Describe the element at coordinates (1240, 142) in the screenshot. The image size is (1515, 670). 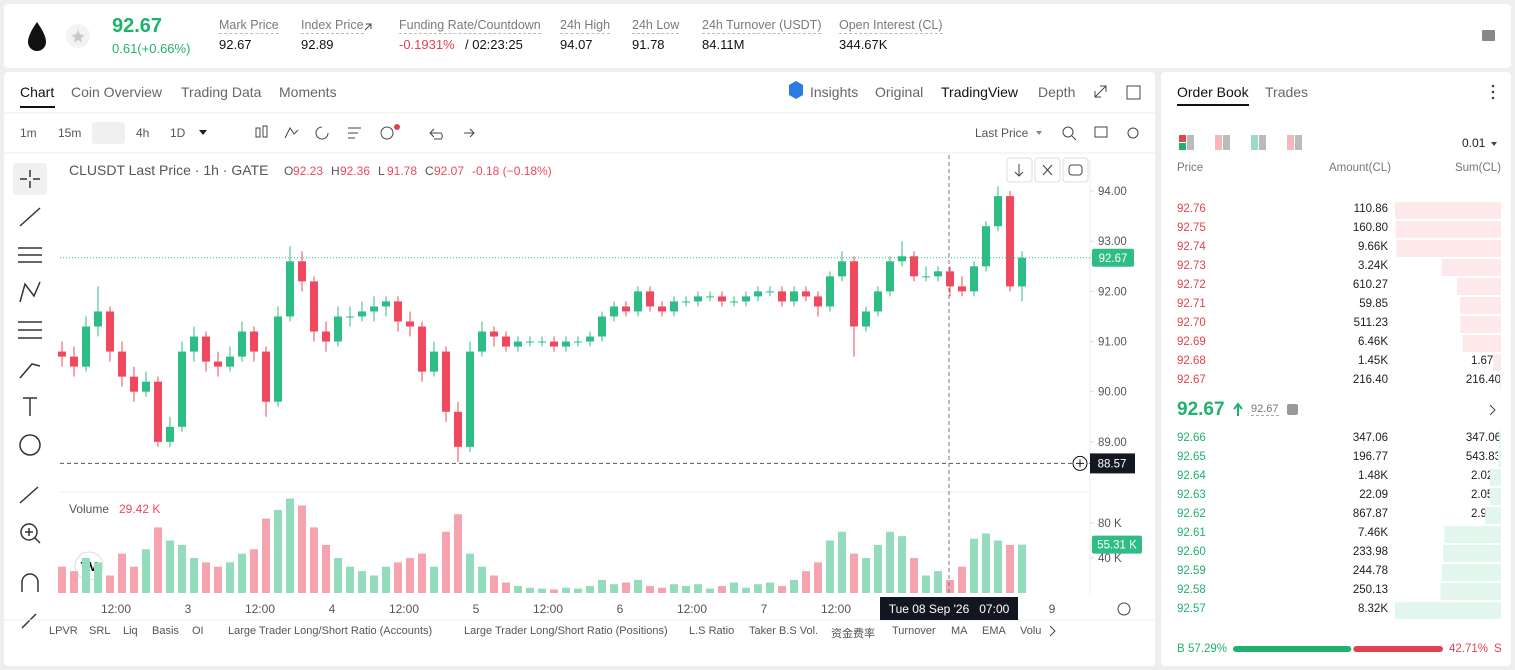
I see `ob-layout-icons` at that location.